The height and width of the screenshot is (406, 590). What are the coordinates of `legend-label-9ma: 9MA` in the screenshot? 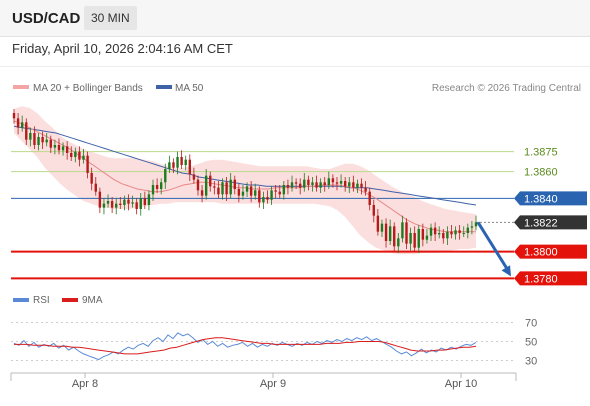 It's located at (92, 300).